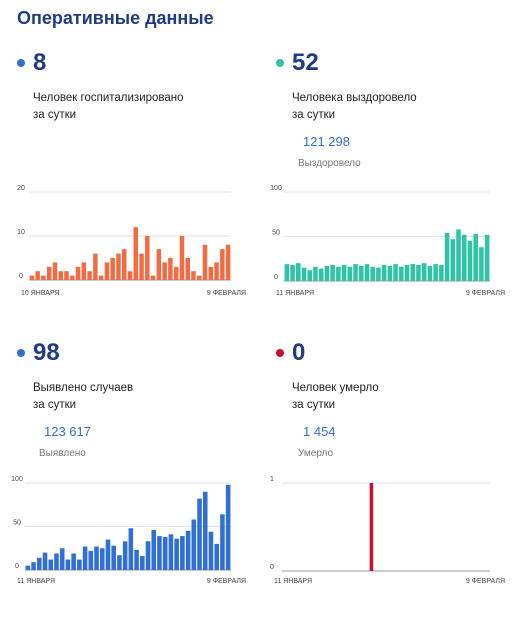 Image resolution: width=523 pixels, height=630 pixels. What do you see at coordinates (131, 241) in the screenshot?
I see `hospitalized-chart: 0 10 20 10 ЯНВАРЯ 9 ФЕВРАЛЯ` at bounding box center [131, 241].